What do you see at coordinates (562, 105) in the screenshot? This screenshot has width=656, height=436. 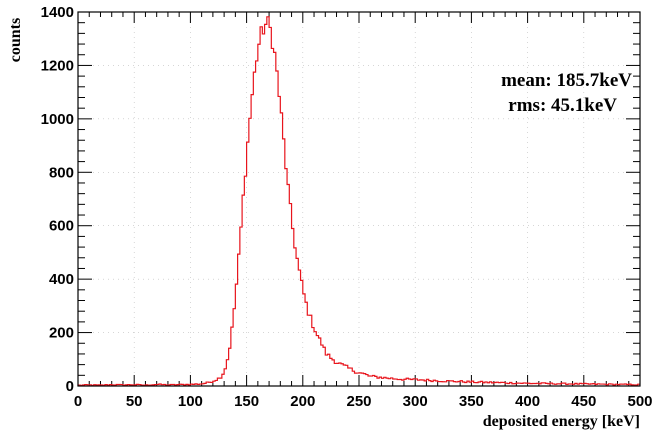 I see `annotation-rms: rms: 45.1keV` at bounding box center [562, 105].